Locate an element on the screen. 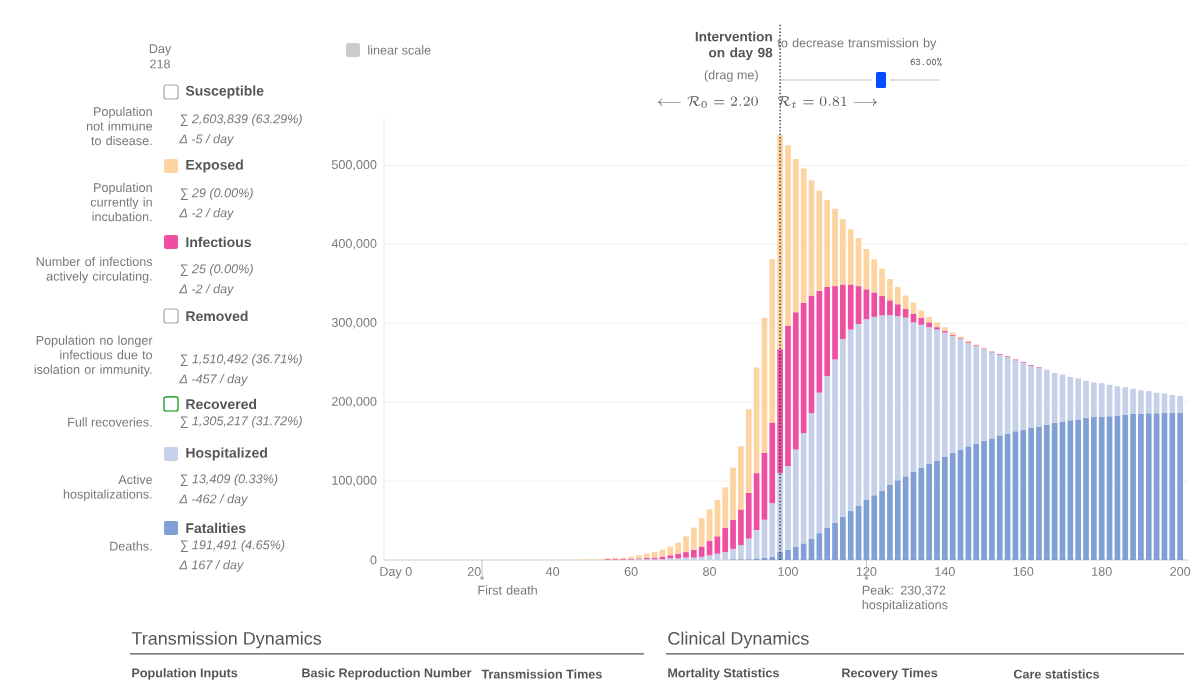  text: $\longleftarrow \mathcal{R}_0 = 2.20$ is located at coordinates (707, 102).